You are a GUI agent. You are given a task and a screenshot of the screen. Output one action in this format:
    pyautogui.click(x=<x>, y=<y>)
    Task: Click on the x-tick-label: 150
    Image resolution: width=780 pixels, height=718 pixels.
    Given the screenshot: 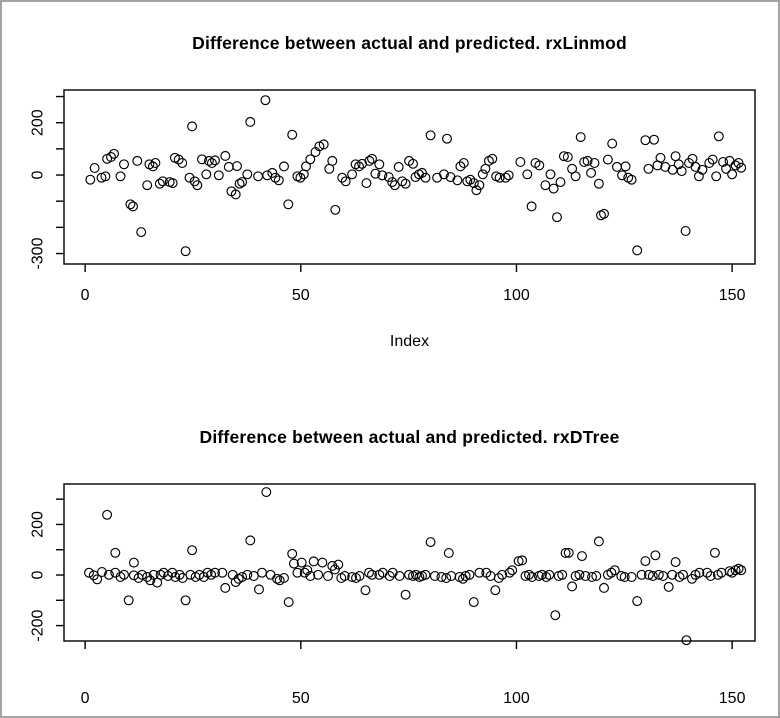 What is the action you would take?
    pyautogui.click(x=732, y=295)
    